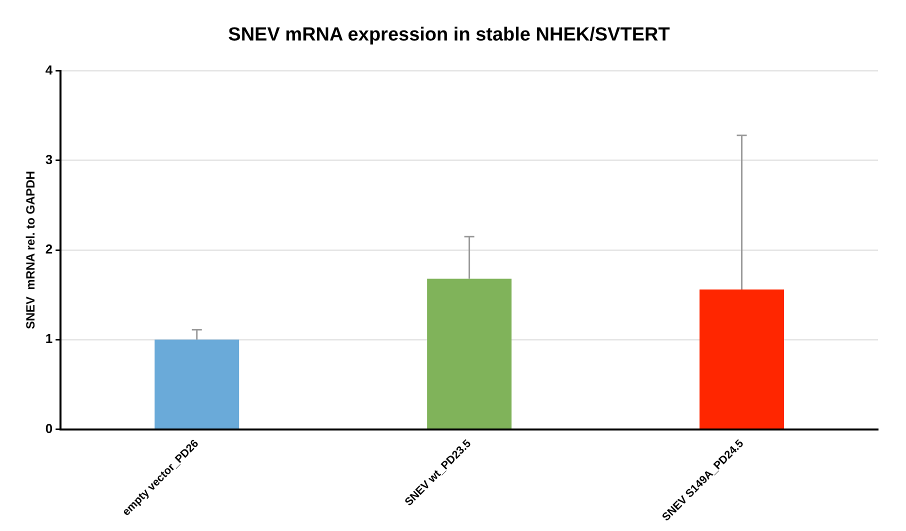 The width and height of the screenshot is (906, 531). What do you see at coordinates (31, 250) in the screenshot?
I see `y-axis-title: SNEV mRNA rel. to GAPDH` at bounding box center [31, 250].